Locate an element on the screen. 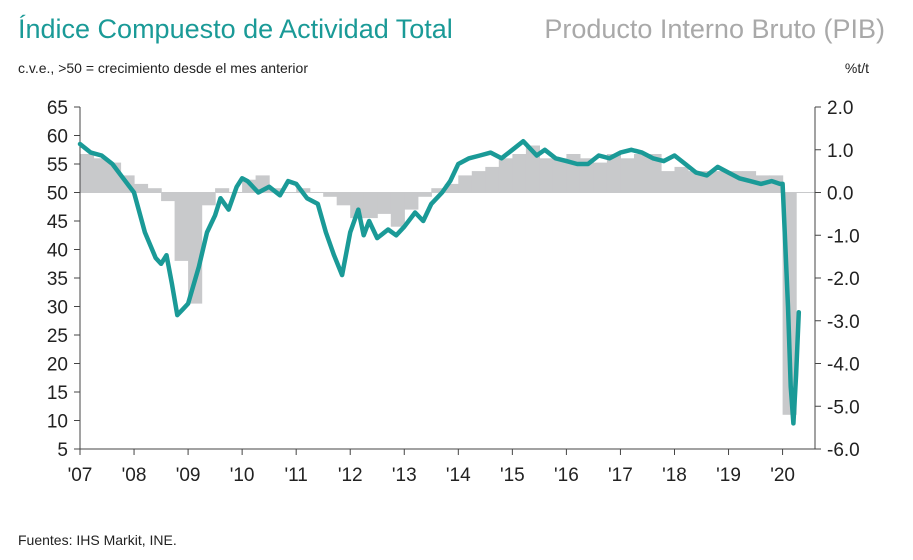 The image size is (913, 560). x-axis-tick-label: '12 is located at coordinates (350, 475).